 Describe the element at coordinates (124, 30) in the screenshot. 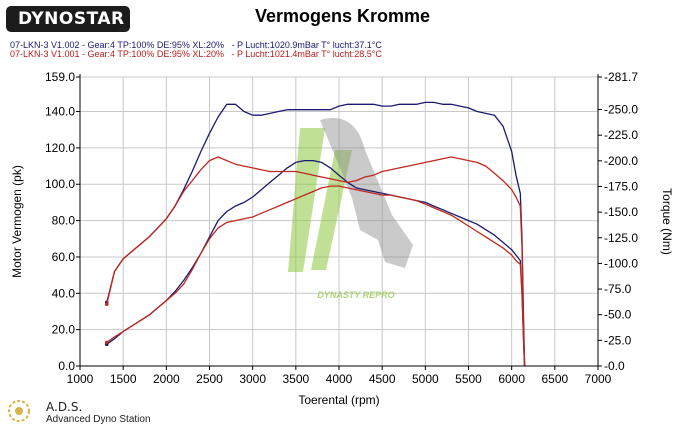

I see `brand-sub: s.r.l.` at that location.